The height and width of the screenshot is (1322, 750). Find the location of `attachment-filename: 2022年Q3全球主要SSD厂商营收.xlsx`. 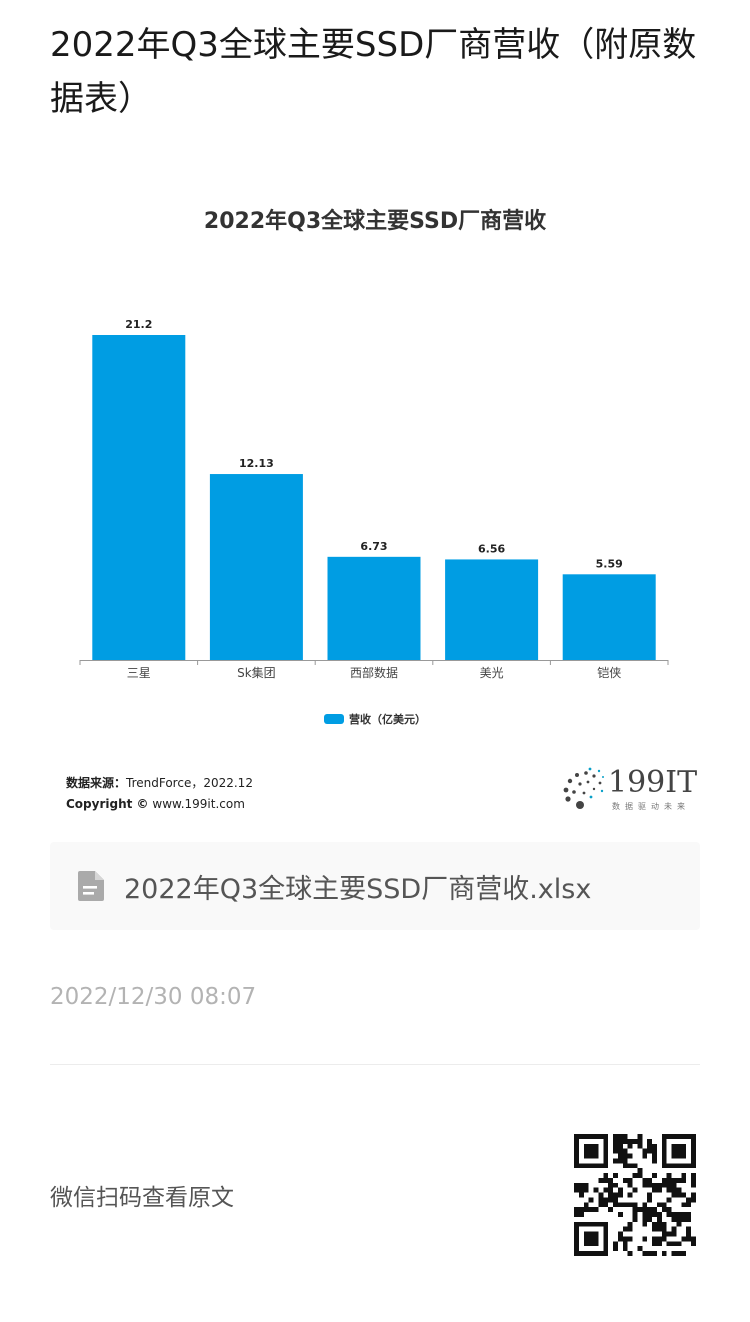

attachment-filename: 2022年Q3全球主要SSD厂商营收.xlsx is located at coordinates (358, 889).